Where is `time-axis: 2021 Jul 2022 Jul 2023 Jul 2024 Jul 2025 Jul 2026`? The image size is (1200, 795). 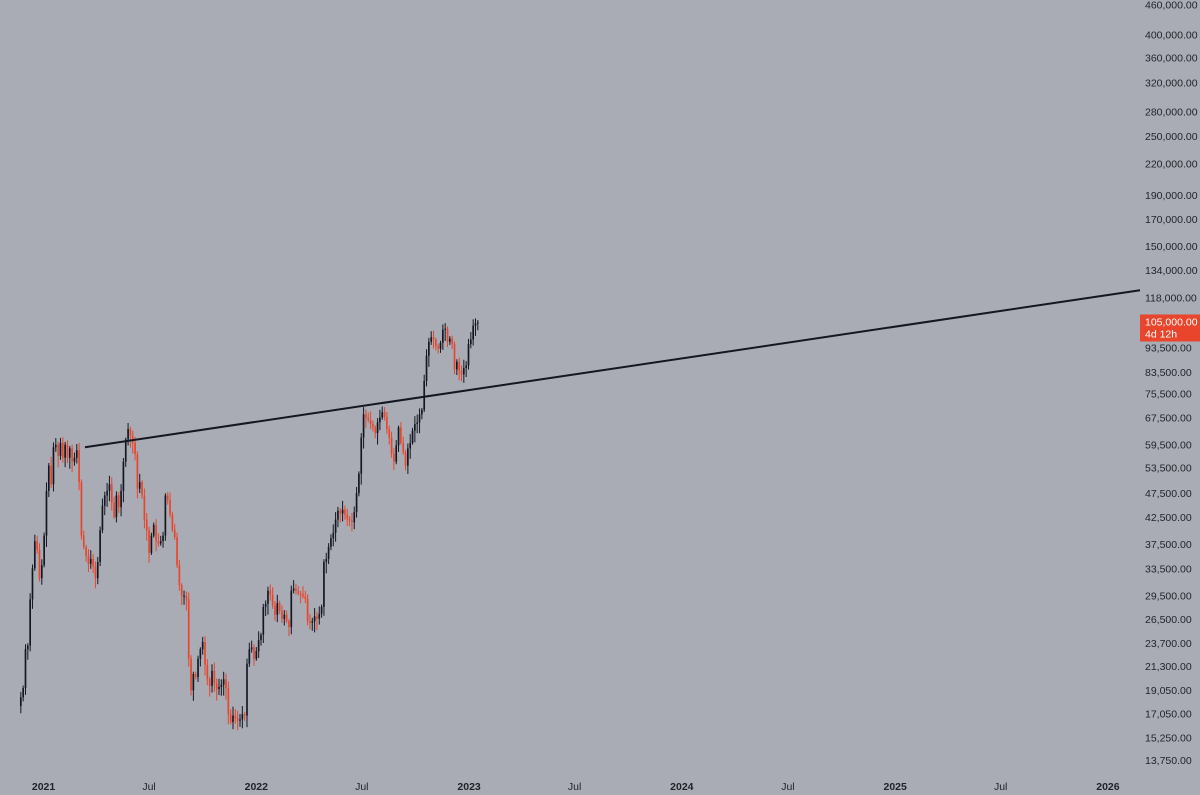
time-axis: 2021 Jul 2022 Jul 2023 Jul 2024 Jul 2025 Jul 2026 is located at coordinates (576, 787).